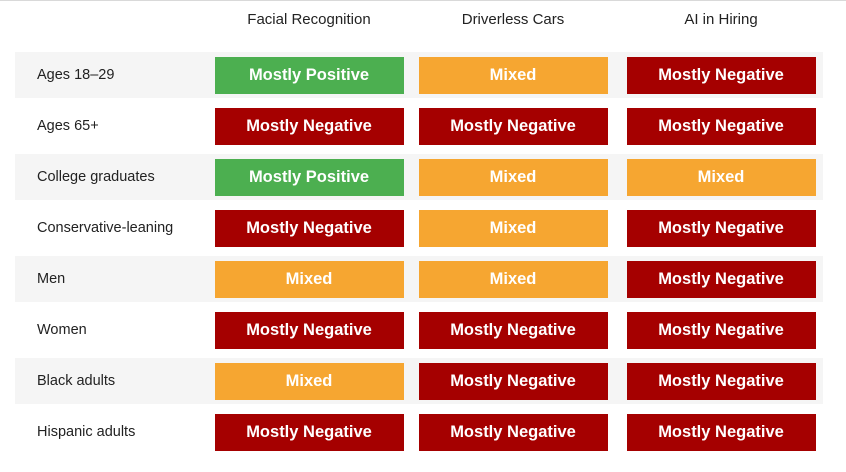 The height and width of the screenshot is (472, 846). Describe the element at coordinates (76, 75) in the screenshot. I see `row-label: Ages 18–29` at that location.